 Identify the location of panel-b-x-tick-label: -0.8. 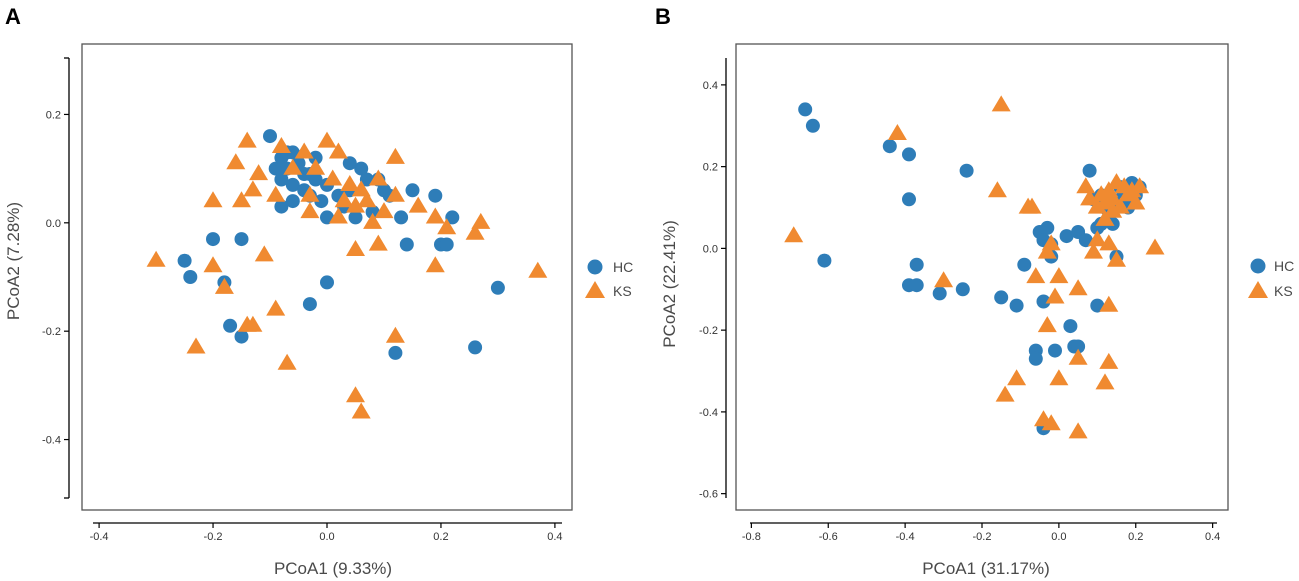
(751, 537).